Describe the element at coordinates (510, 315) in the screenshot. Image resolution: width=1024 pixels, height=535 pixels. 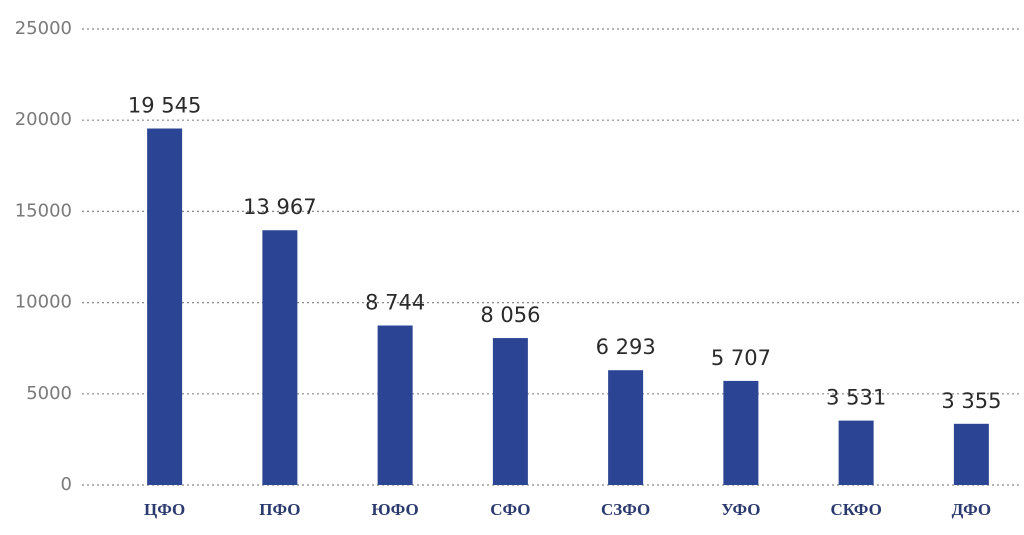
I see `value-label: 8 056` at that location.